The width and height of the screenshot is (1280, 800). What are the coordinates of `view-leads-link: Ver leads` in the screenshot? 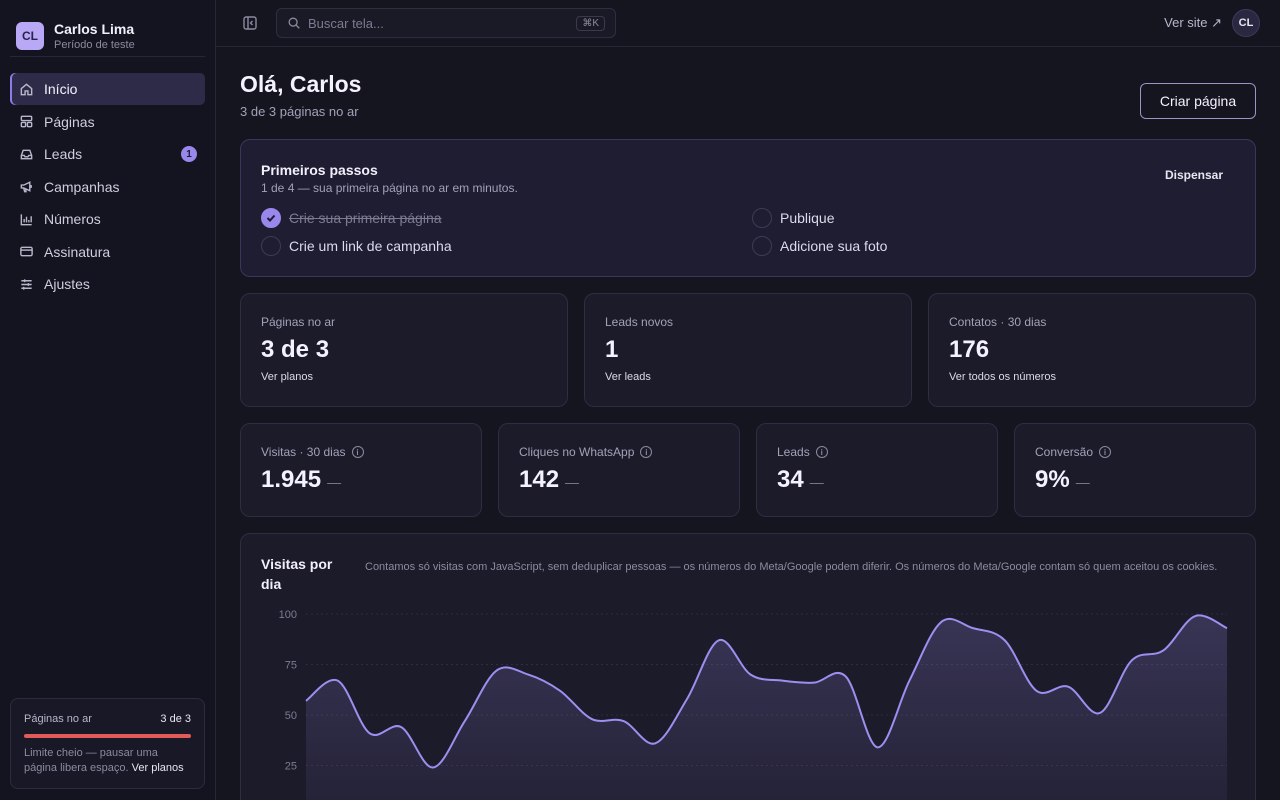 It's located at (628, 377).